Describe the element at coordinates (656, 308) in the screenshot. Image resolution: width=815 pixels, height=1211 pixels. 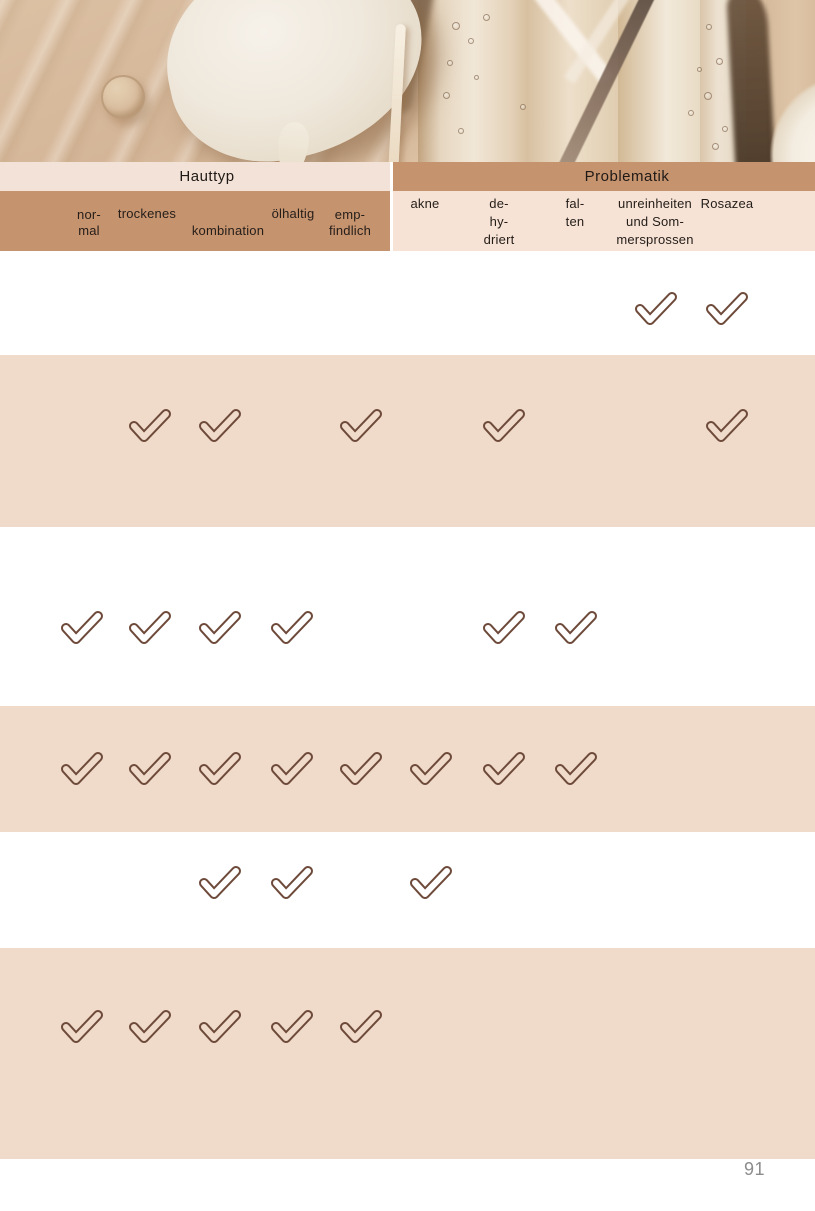
I see `check-icon-unreinheiten` at that location.